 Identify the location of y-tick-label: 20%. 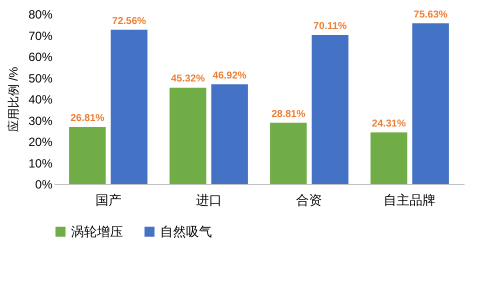
(40, 142).